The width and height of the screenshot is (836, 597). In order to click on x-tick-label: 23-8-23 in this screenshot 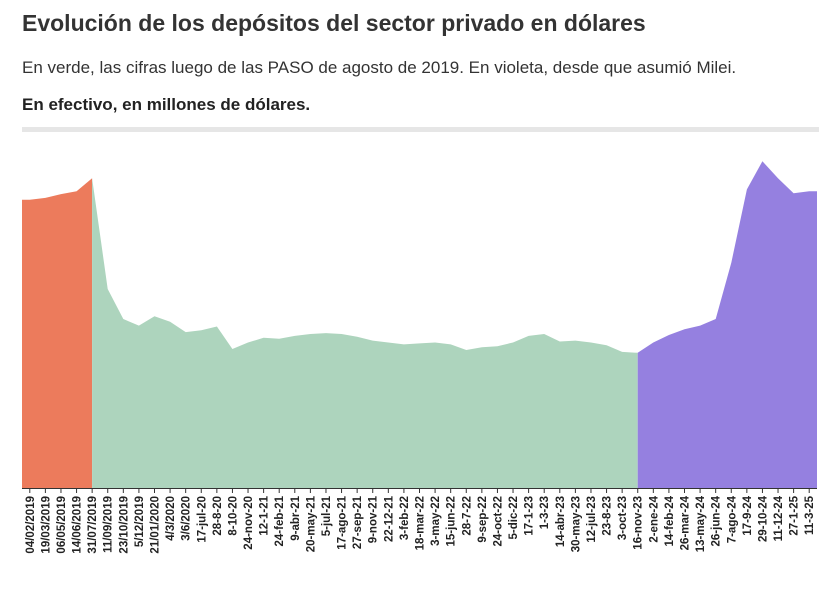, I will do `click(608, 516)`.